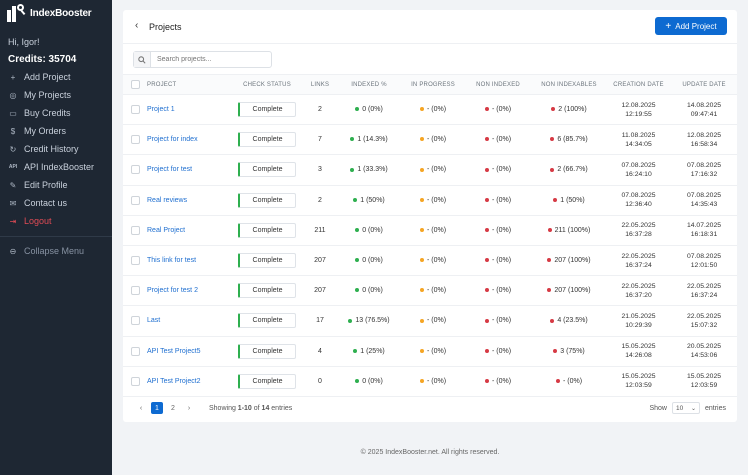 The height and width of the screenshot is (475, 748). Describe the element at coordinates (572, 140) in the screenshot. I see `non-indexables-value: 6 (85.7%)` at that location.